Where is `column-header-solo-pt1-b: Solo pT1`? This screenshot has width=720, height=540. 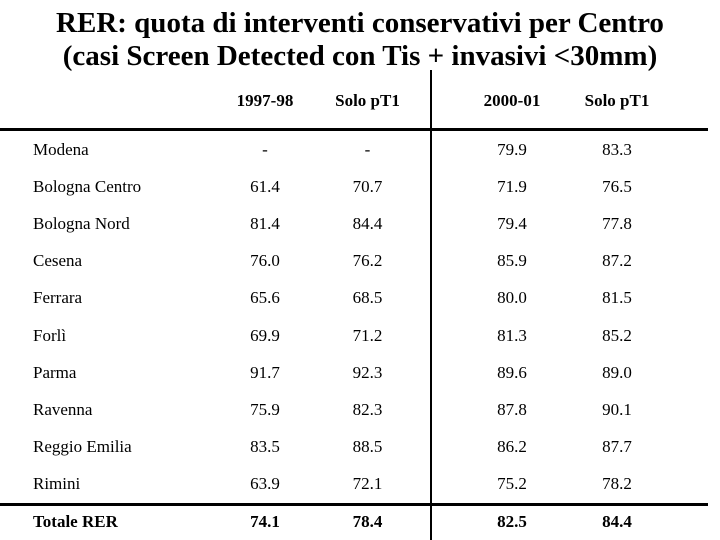 column-header-solo-pt1-b: Solo pT1 is located at coordinates (617, 100).